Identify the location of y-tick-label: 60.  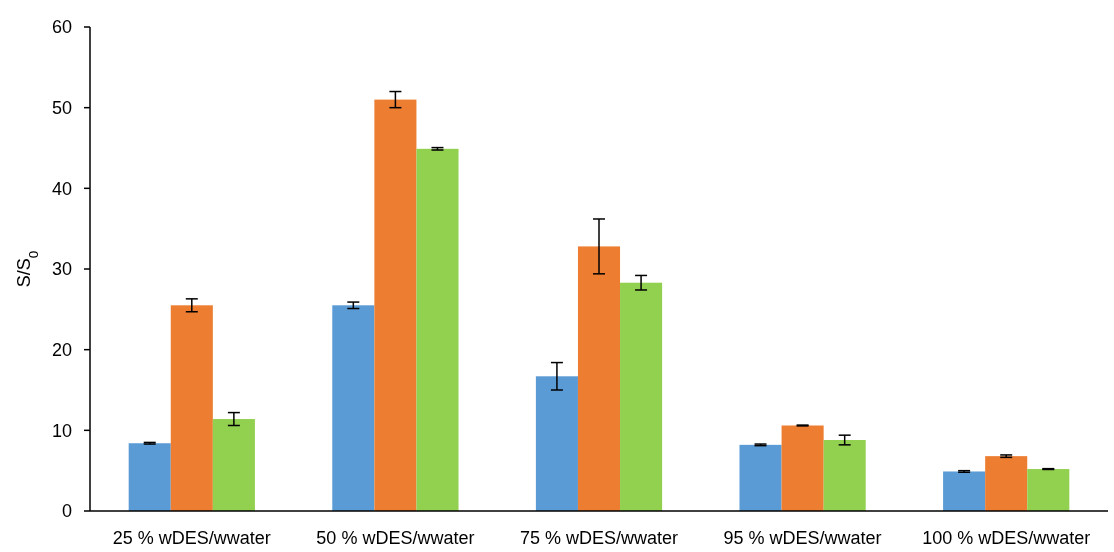
(61, 27).